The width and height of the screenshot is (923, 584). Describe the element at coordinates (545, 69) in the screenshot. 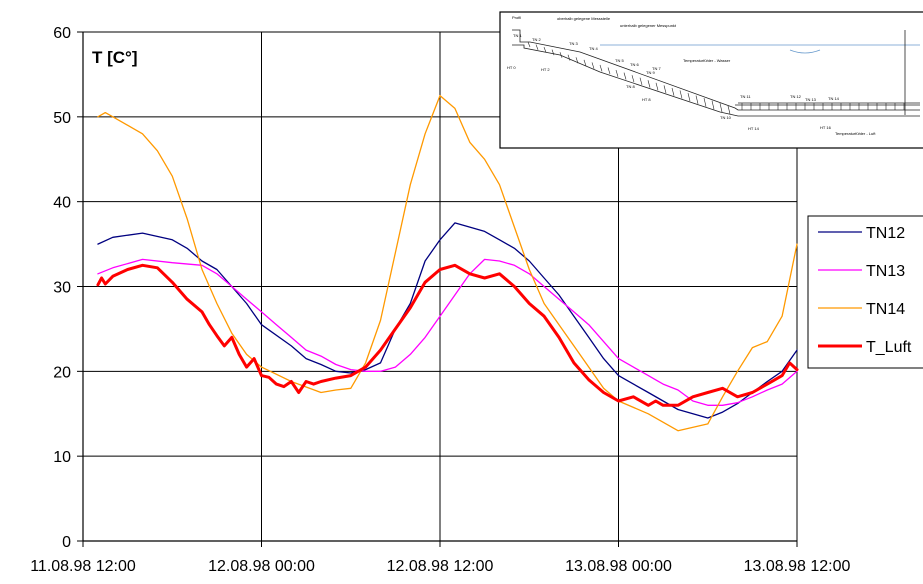

I see `inset-black-label: HT 2` at that location.